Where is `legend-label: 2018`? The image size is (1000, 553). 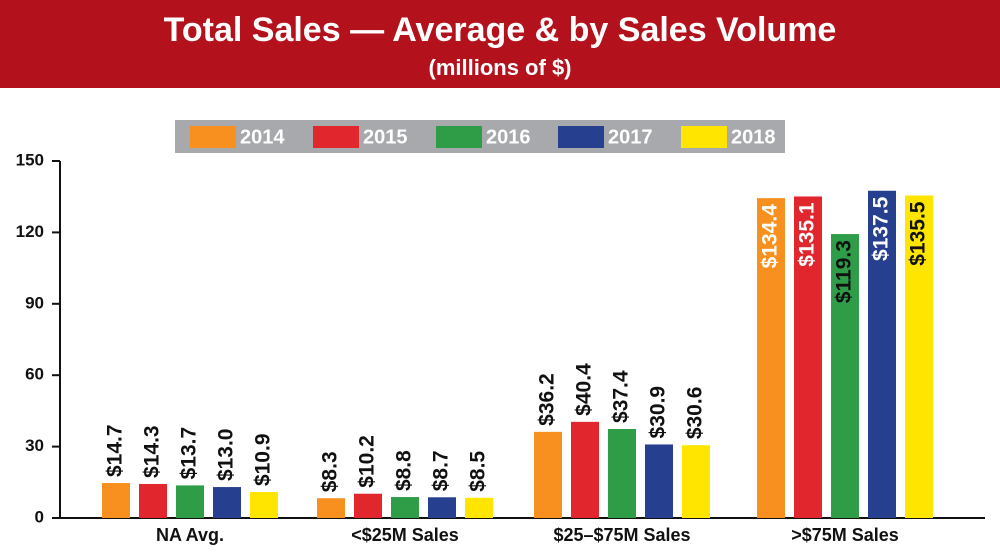 legend-label: 2018 is located at coordinates (753, 137).